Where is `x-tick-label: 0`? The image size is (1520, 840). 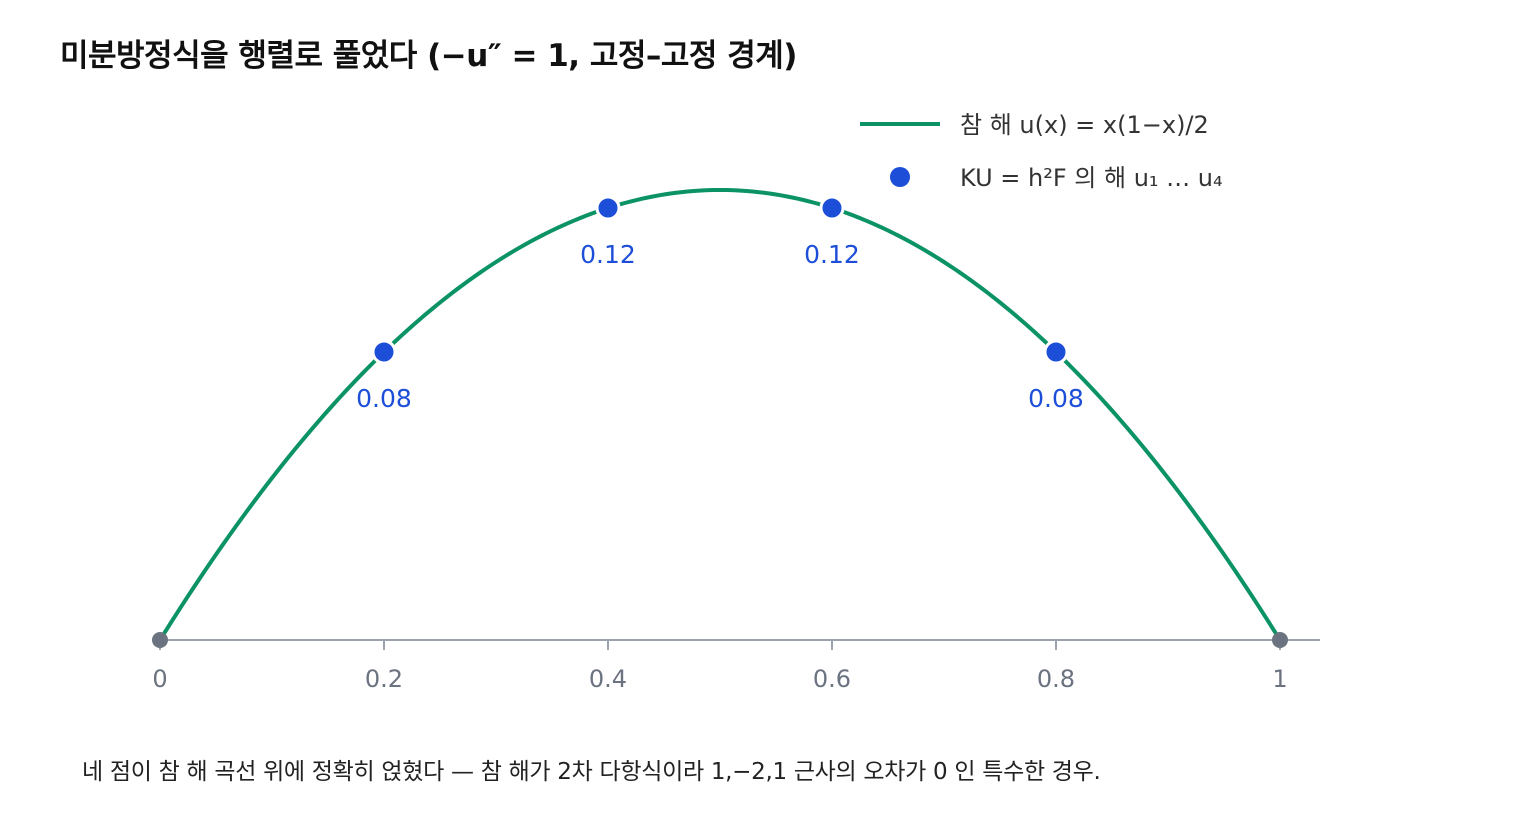 x-tick-label: 0 is located at coordinates (159, 679).